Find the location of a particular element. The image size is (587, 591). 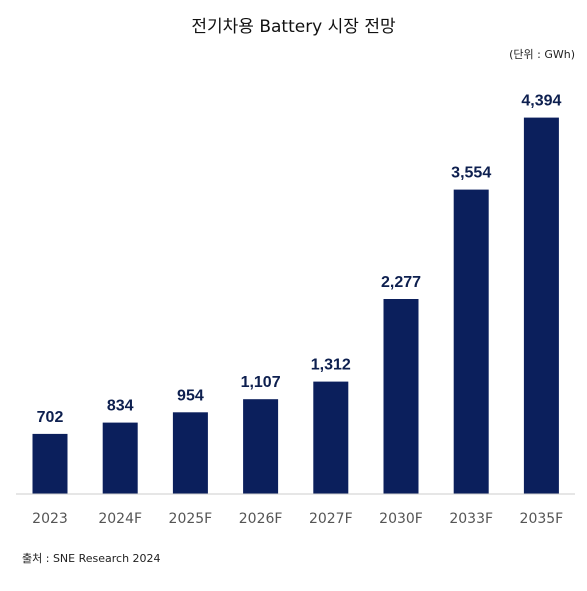

x-tick-2023: 2023 is located at coordinates (50, 519).